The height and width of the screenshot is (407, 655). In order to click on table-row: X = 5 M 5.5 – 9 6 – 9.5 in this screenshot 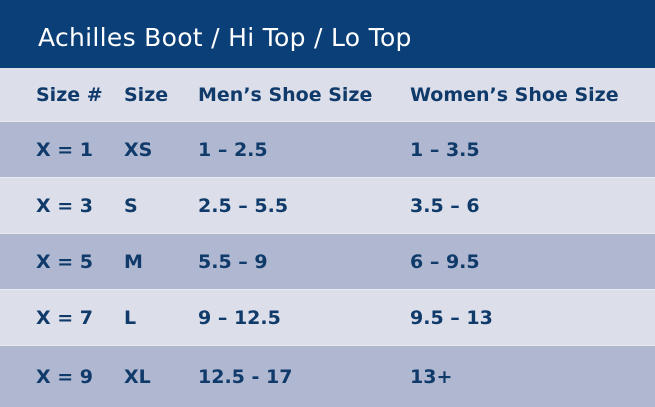, I will do `click(327, 262)`.